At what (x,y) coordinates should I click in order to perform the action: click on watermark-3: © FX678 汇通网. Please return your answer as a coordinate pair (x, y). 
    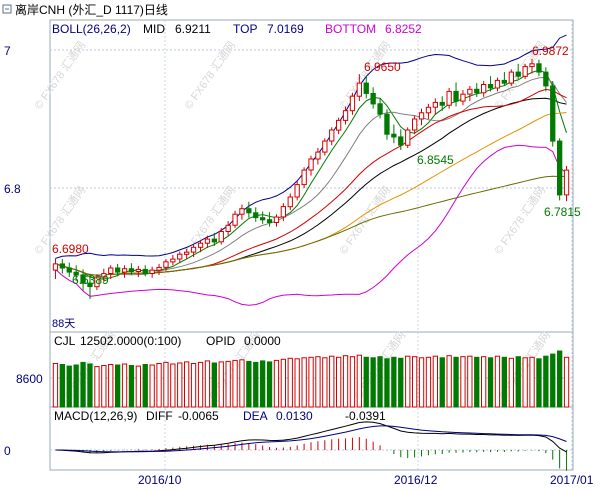
    Looking at the image, I should click on (365, 75).